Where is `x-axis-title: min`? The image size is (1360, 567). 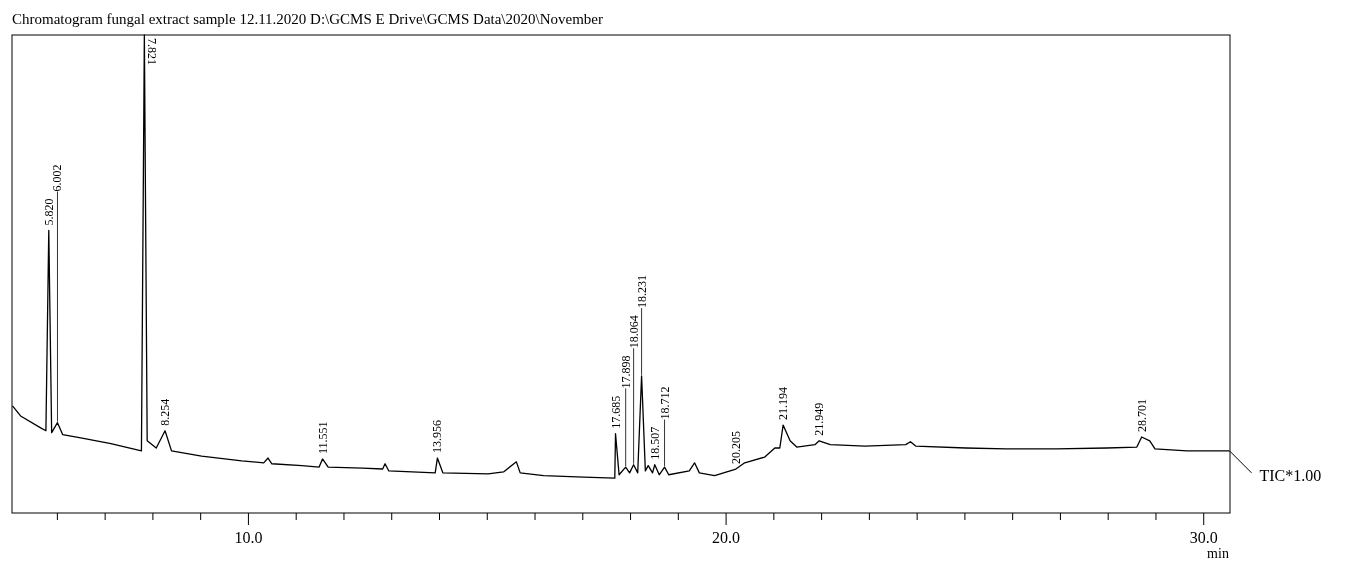
x-axis-title: min is located at coordinates (1218, 553).